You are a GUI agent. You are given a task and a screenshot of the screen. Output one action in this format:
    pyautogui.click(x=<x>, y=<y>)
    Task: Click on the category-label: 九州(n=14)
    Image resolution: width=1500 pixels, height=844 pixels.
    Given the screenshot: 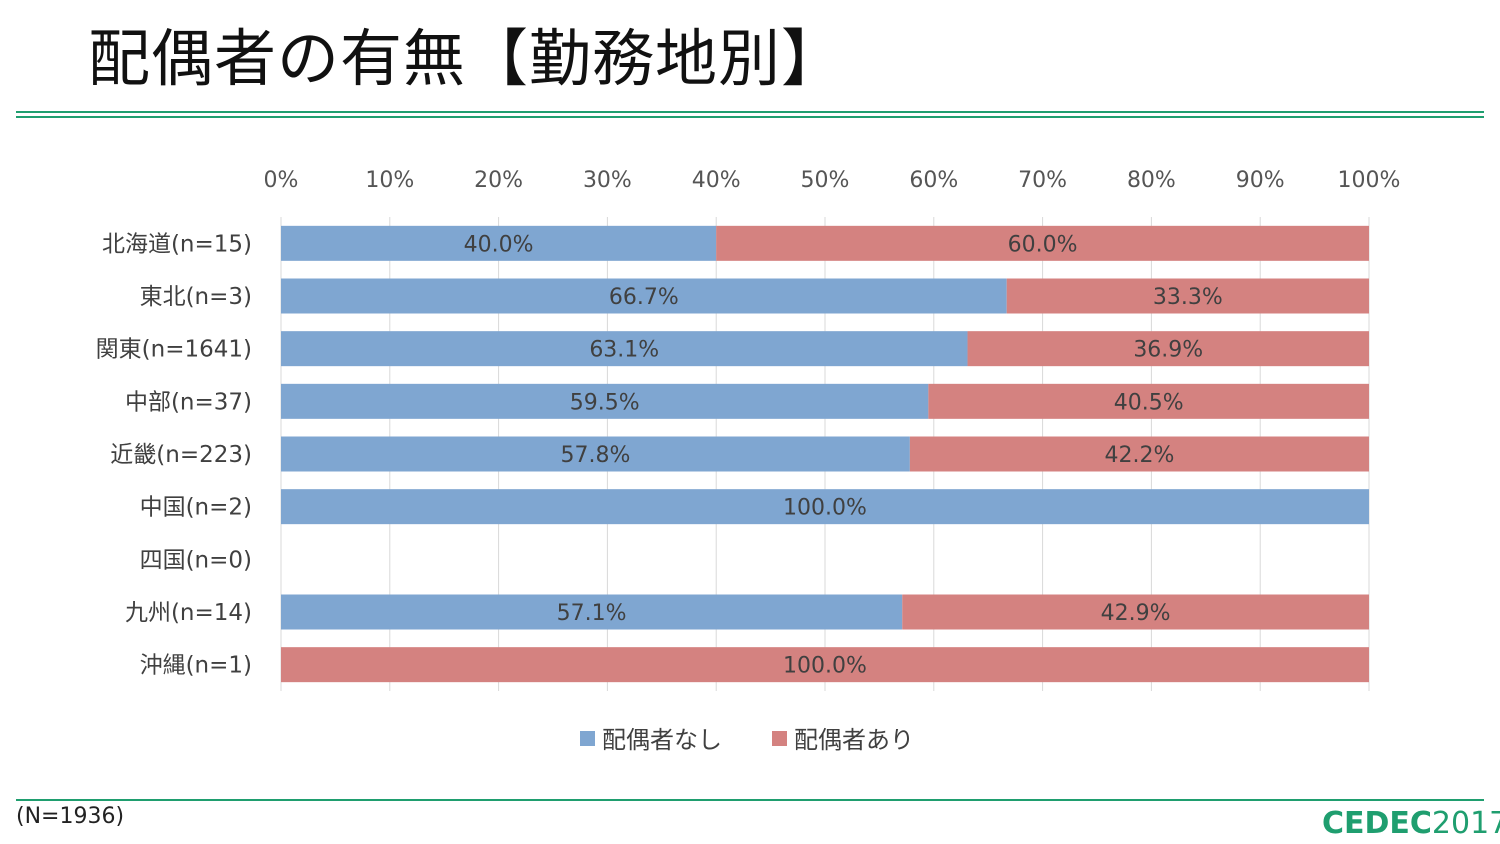 What is the action you would take?
    pyautogui.click(x=188, y=613)
    